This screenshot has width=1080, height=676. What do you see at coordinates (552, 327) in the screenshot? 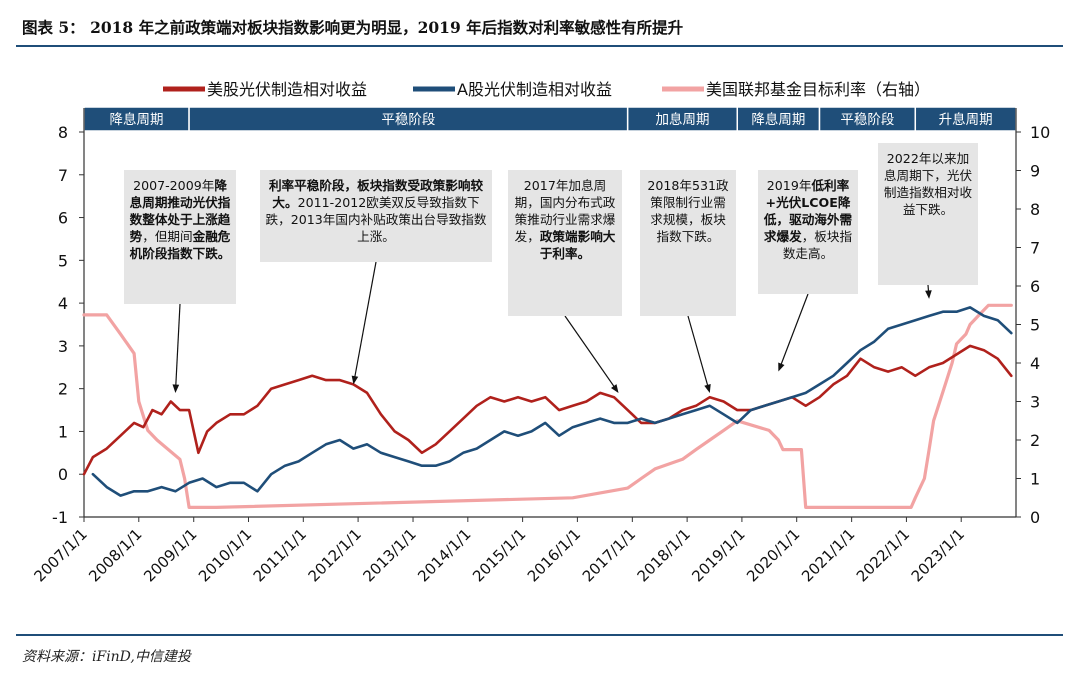
I see `annotation-arrows` at bounding box center [552, 327].